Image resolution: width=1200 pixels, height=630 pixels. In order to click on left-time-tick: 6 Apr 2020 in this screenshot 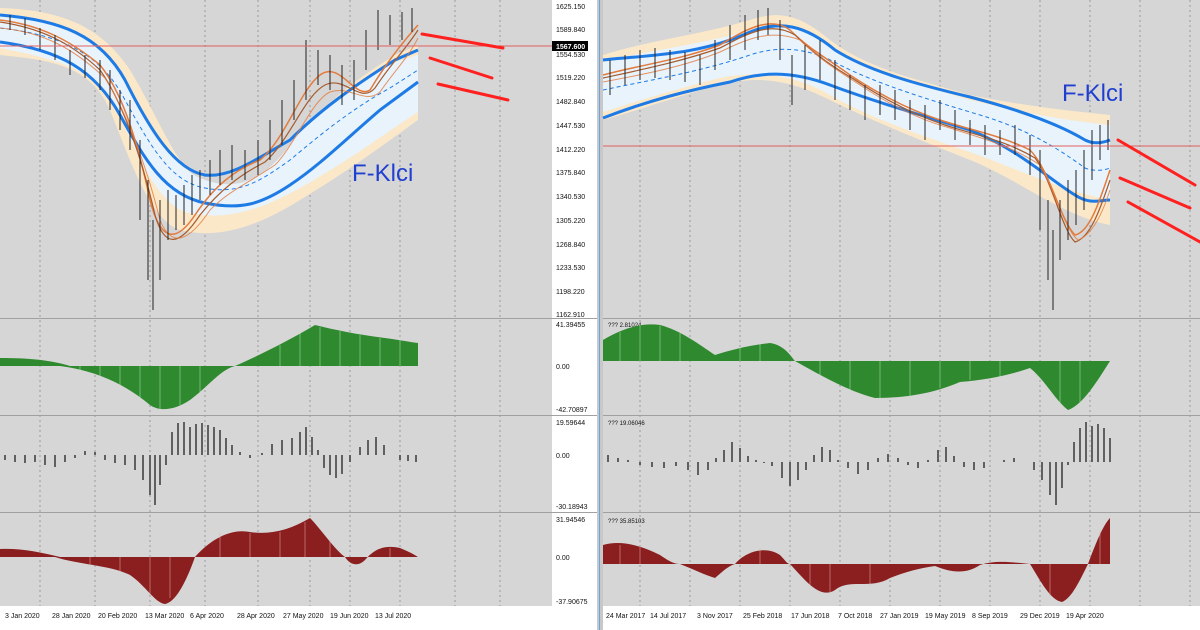, I will do `click(207, 616)`.